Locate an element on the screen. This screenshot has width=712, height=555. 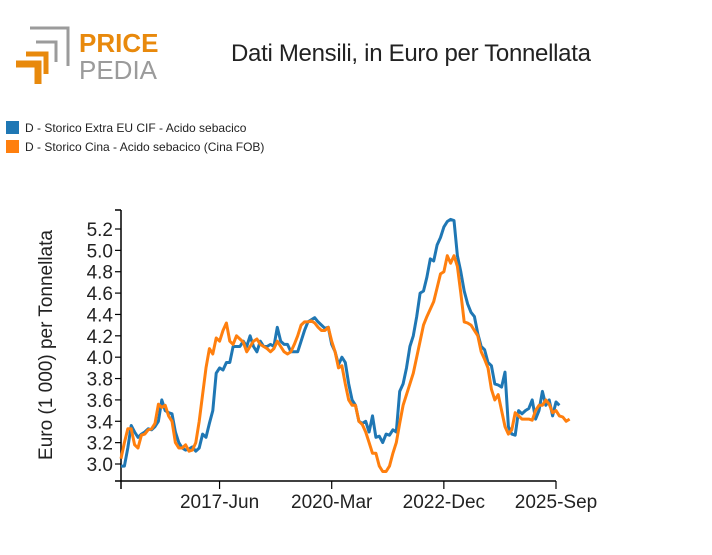
y-tick-label: 3.4 is located at coordinates (100, 422).